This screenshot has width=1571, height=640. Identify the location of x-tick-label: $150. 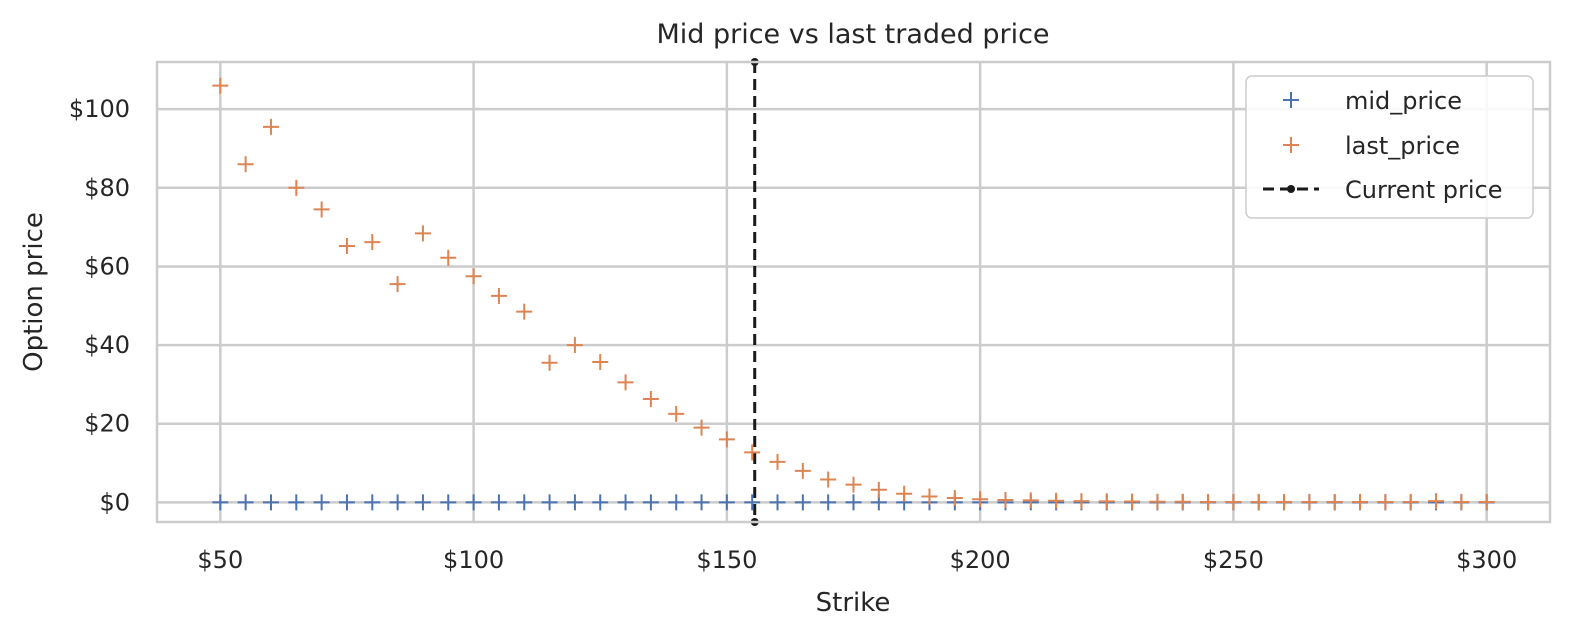
(726, 560).